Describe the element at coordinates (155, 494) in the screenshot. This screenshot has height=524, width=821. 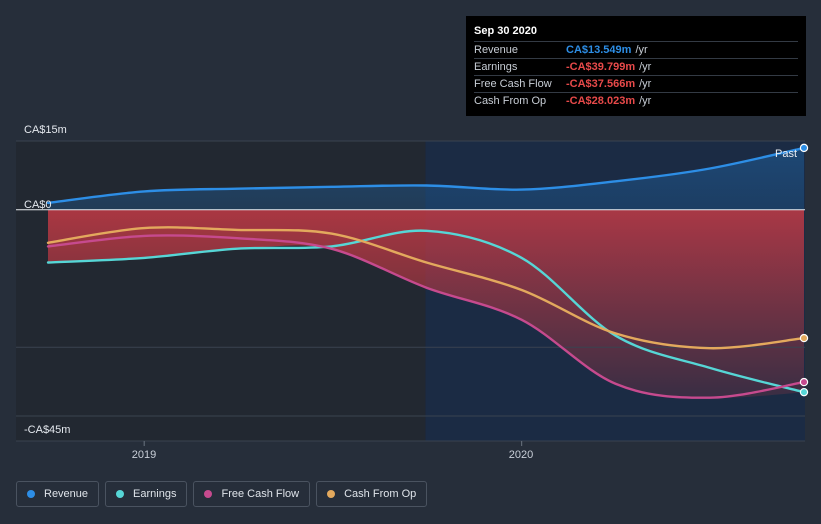
I see `legend-label: Earnings` at that location.